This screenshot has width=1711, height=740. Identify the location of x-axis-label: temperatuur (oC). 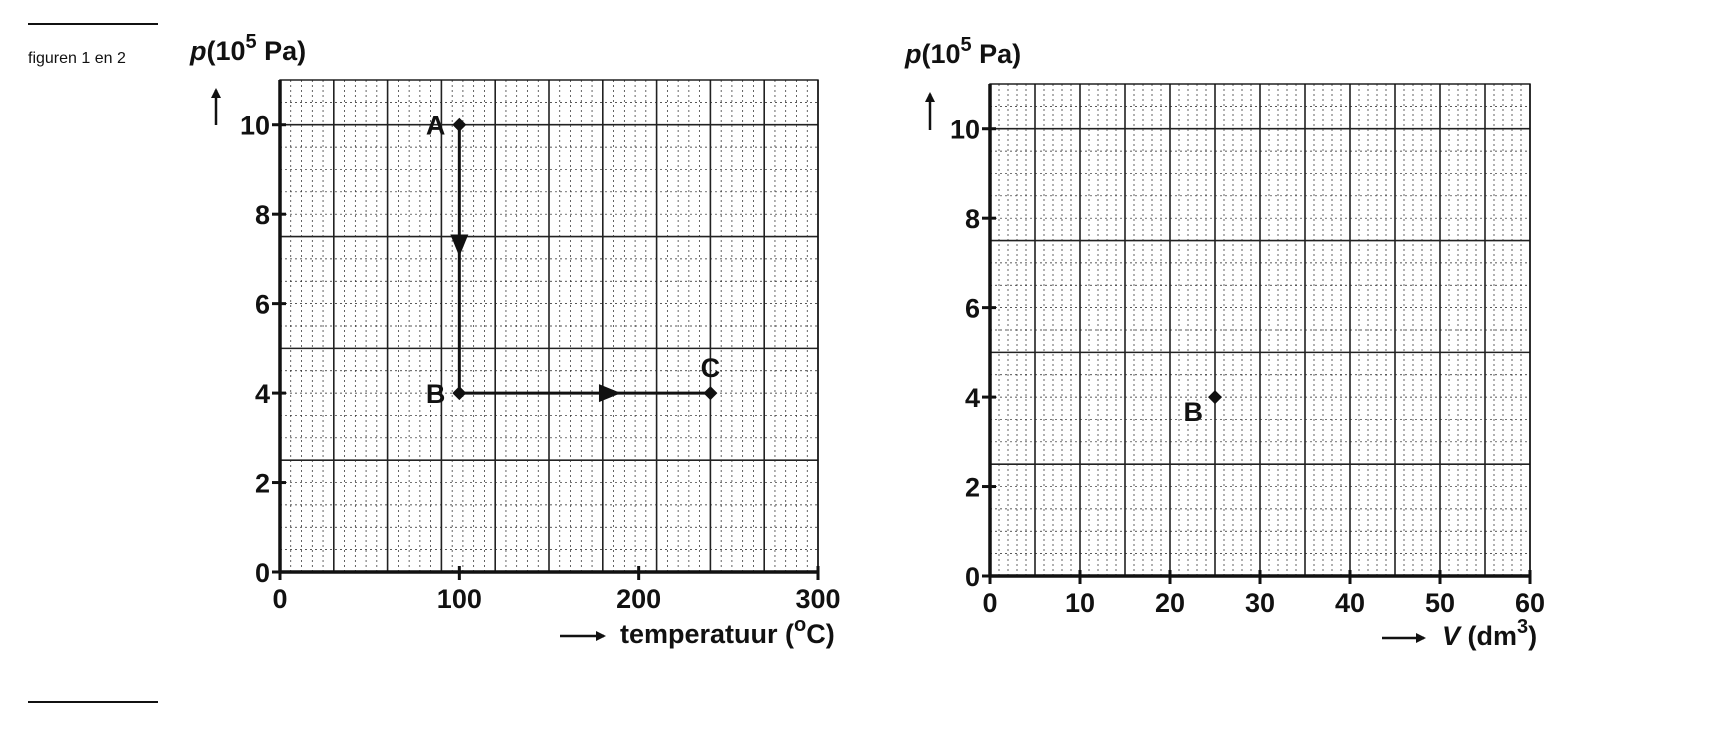
(727, 631).